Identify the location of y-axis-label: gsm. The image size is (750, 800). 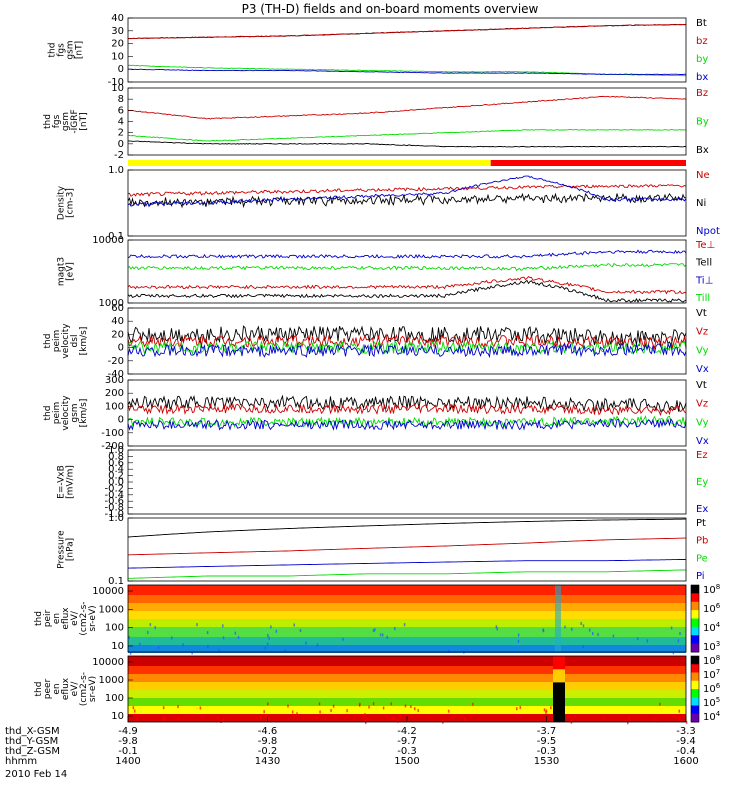
(66, 121).